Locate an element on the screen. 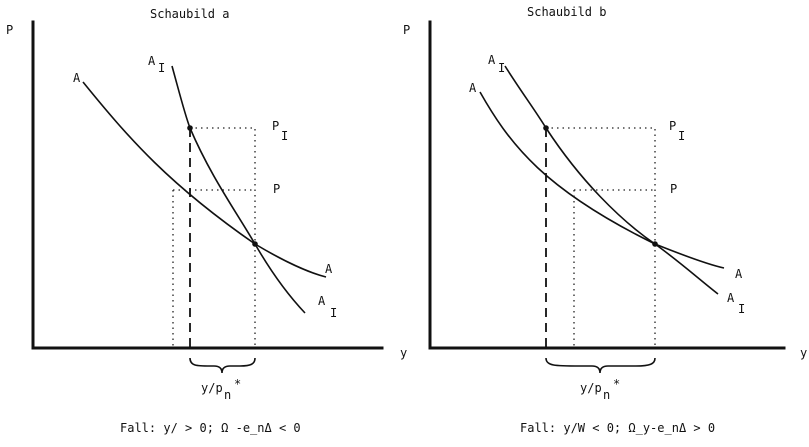 This screenshot has height=447, width=809. panel-b-label-P: P is located at coordinates (673, 189).